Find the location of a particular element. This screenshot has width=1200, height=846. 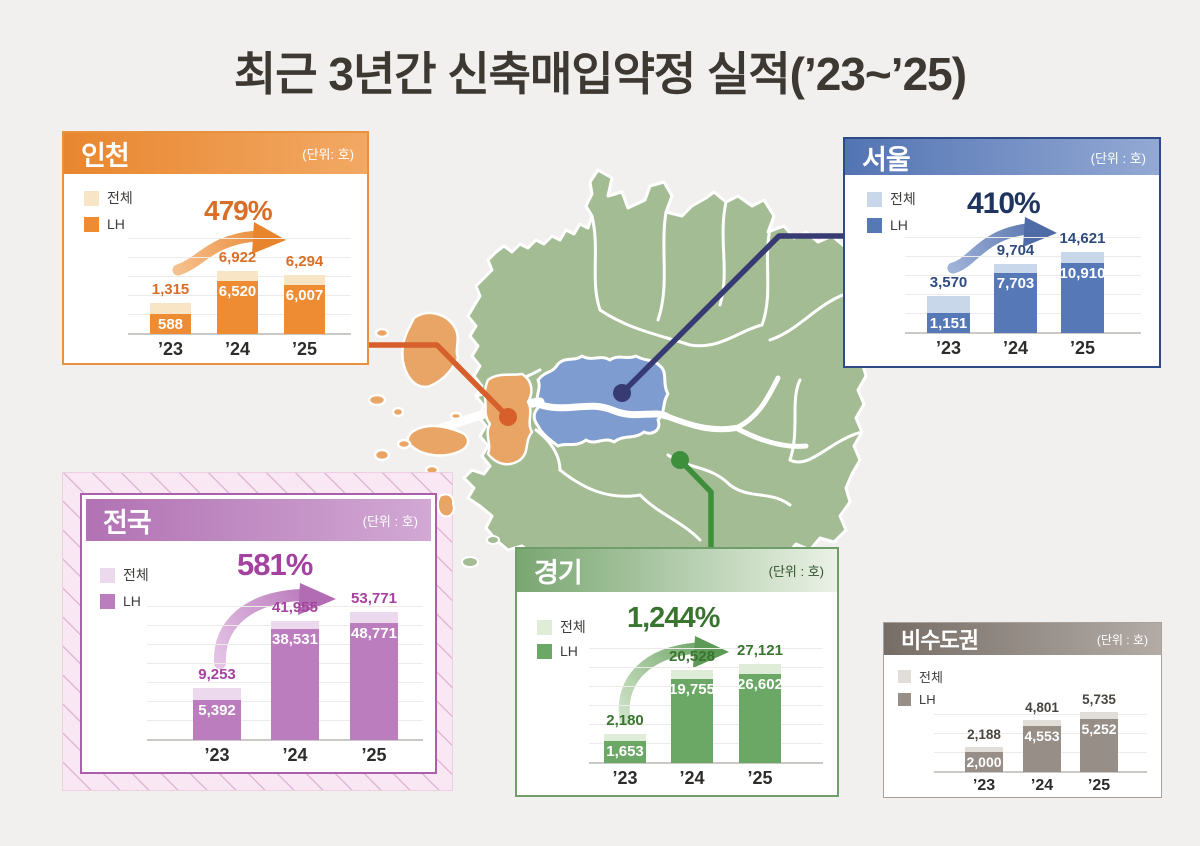

lh-value-label: 1,653 is located at coordinates (625, 751).